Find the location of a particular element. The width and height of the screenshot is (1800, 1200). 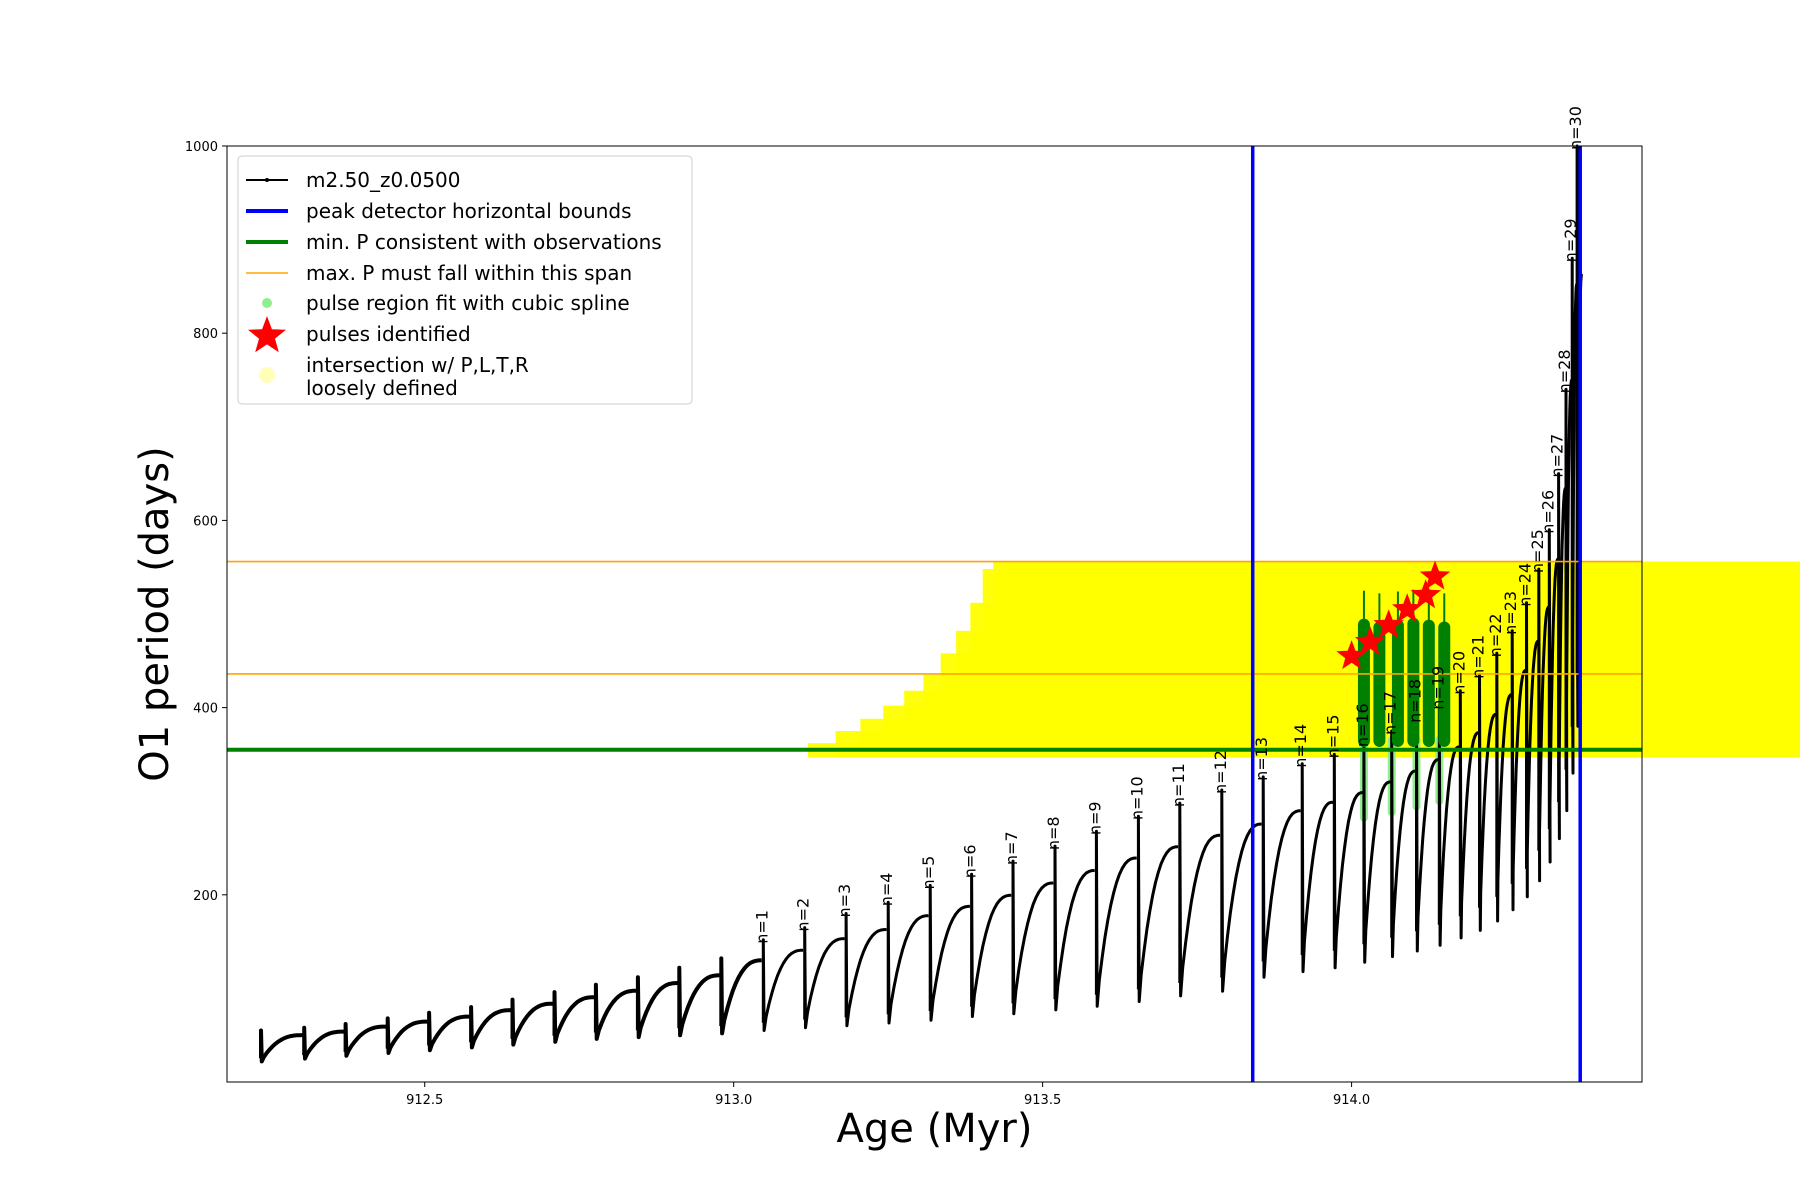

pulse-label: n=21 is located at coordinates (1477, 657).